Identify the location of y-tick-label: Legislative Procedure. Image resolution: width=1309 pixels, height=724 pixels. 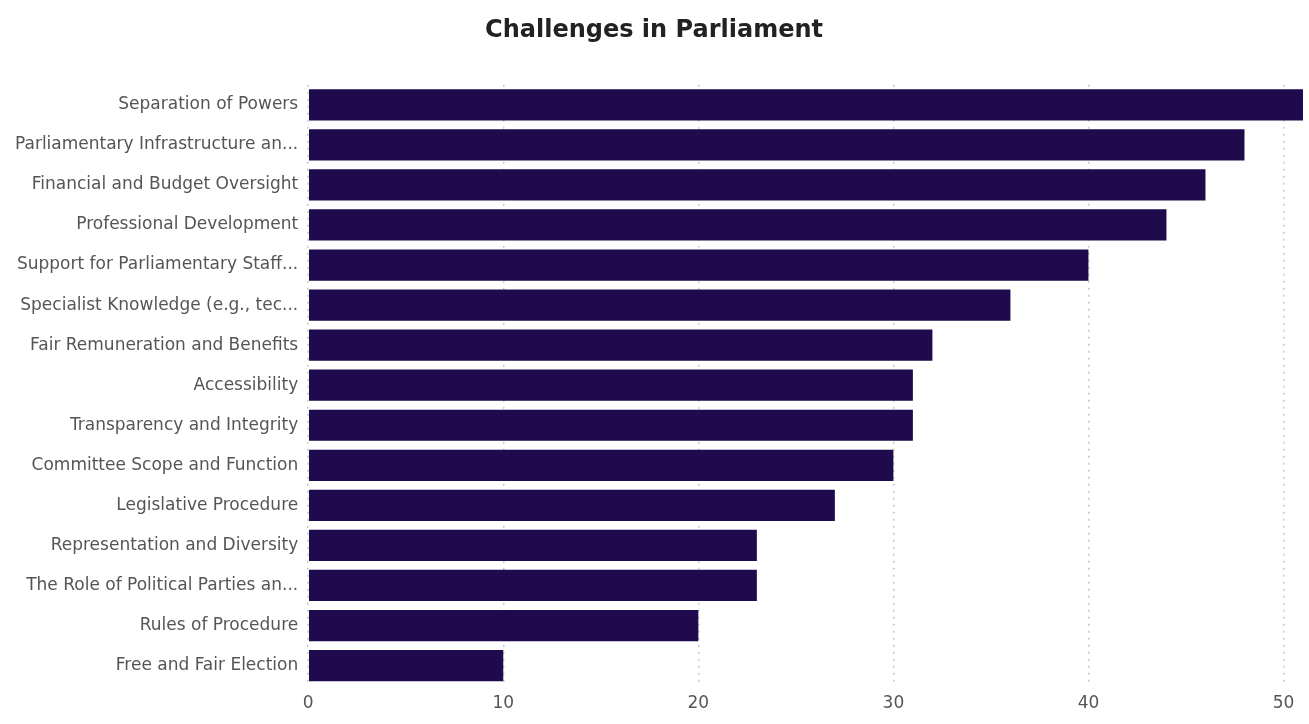
(207, 503).